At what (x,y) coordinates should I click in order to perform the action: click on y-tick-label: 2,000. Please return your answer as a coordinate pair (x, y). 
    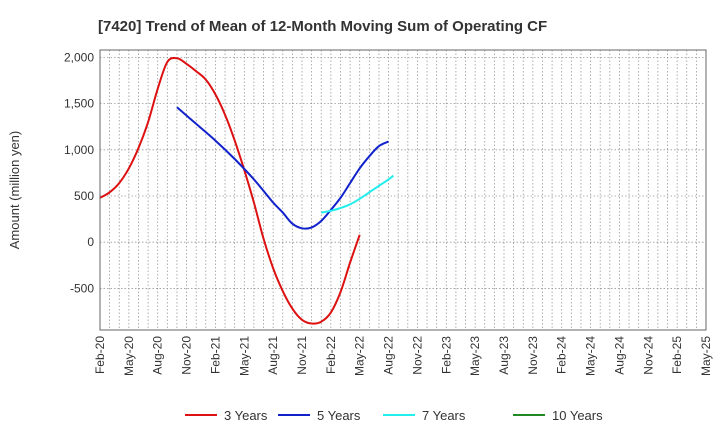
    Looking at the image, I should click on (79, 57).